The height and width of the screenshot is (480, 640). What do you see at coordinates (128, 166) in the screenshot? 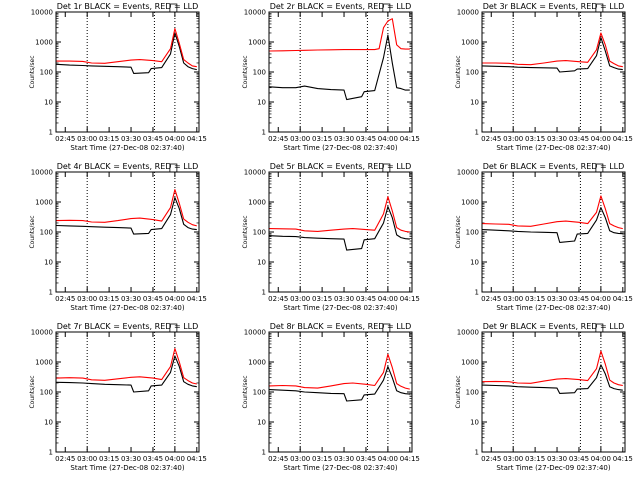
I see `panel-title: Det 4r BLACK = Events, RED = LLD` at bounding box center [128, 166].